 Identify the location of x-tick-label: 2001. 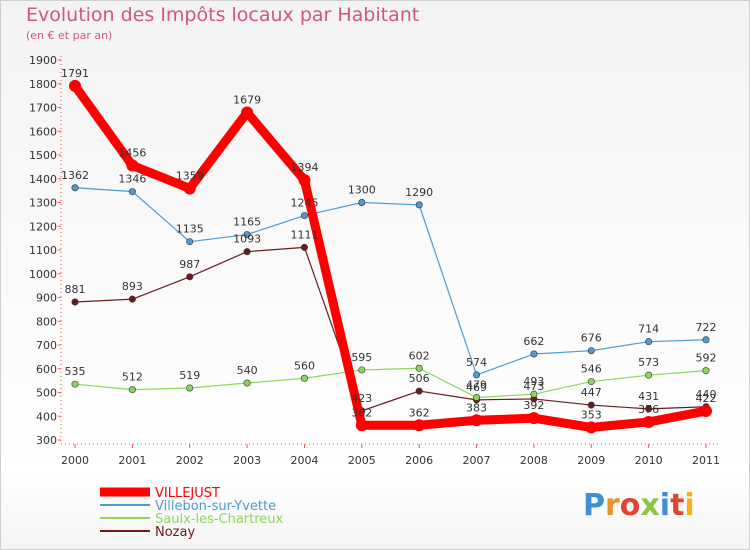
(132, 460).